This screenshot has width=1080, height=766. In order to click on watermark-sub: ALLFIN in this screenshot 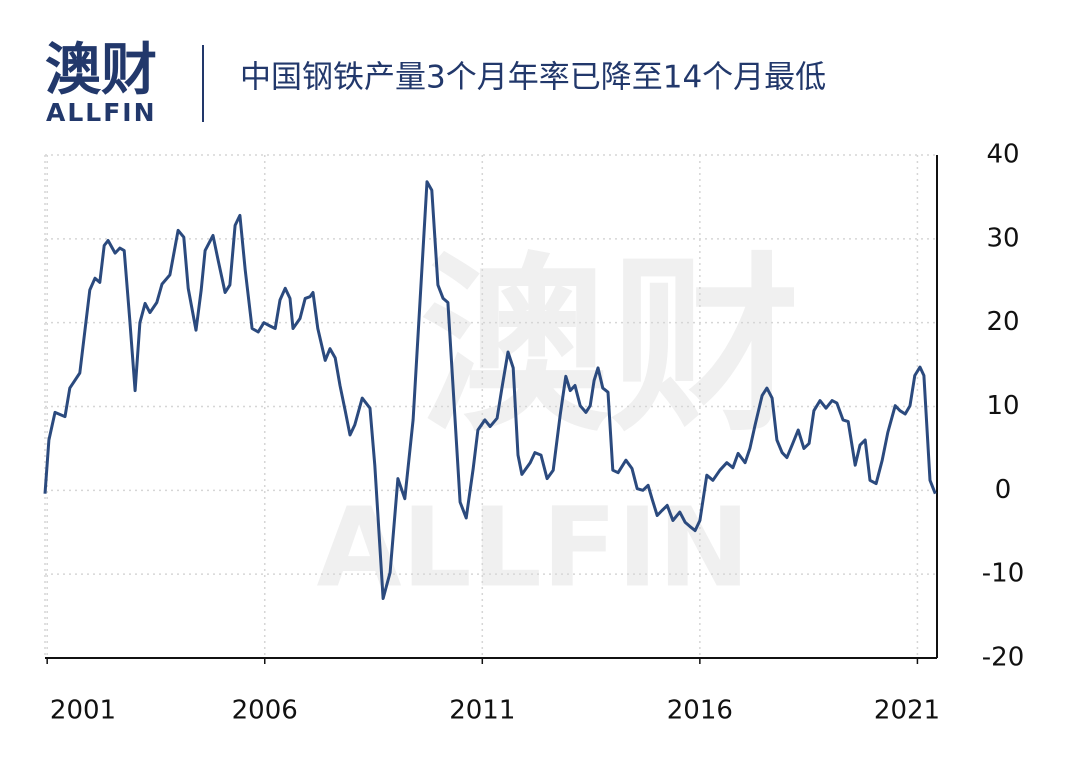, I will do `click(533, 547)`.